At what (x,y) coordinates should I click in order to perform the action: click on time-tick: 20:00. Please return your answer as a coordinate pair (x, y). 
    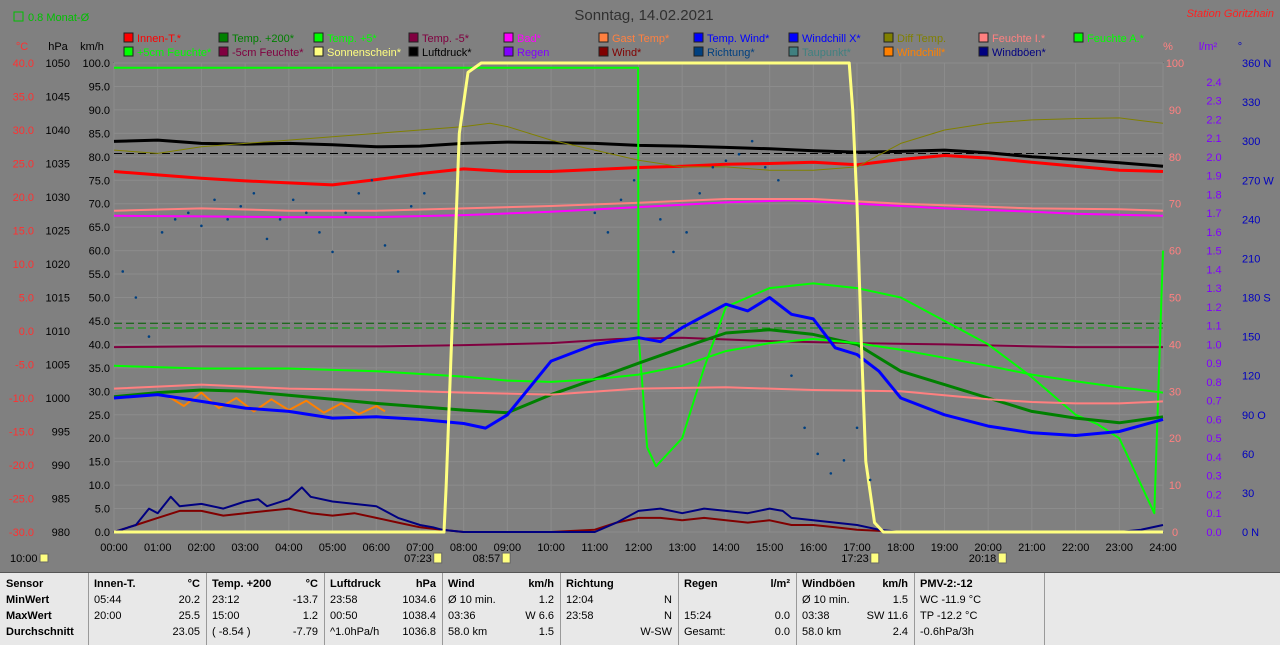
    Looking at the image, I should click on (988, 548).